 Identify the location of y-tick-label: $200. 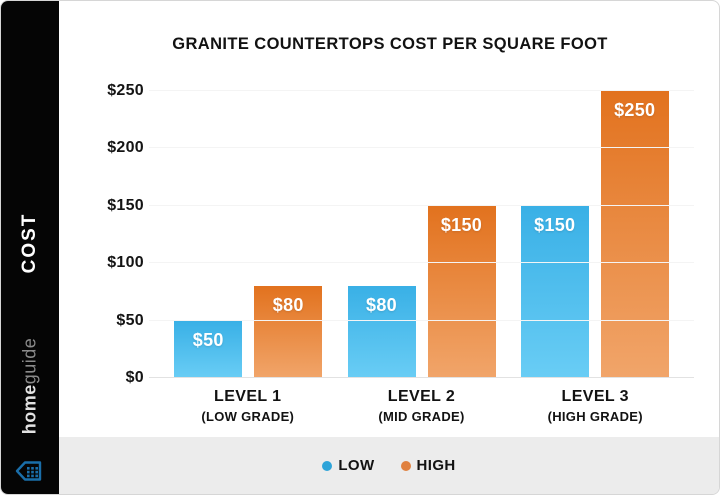
(125, 148).